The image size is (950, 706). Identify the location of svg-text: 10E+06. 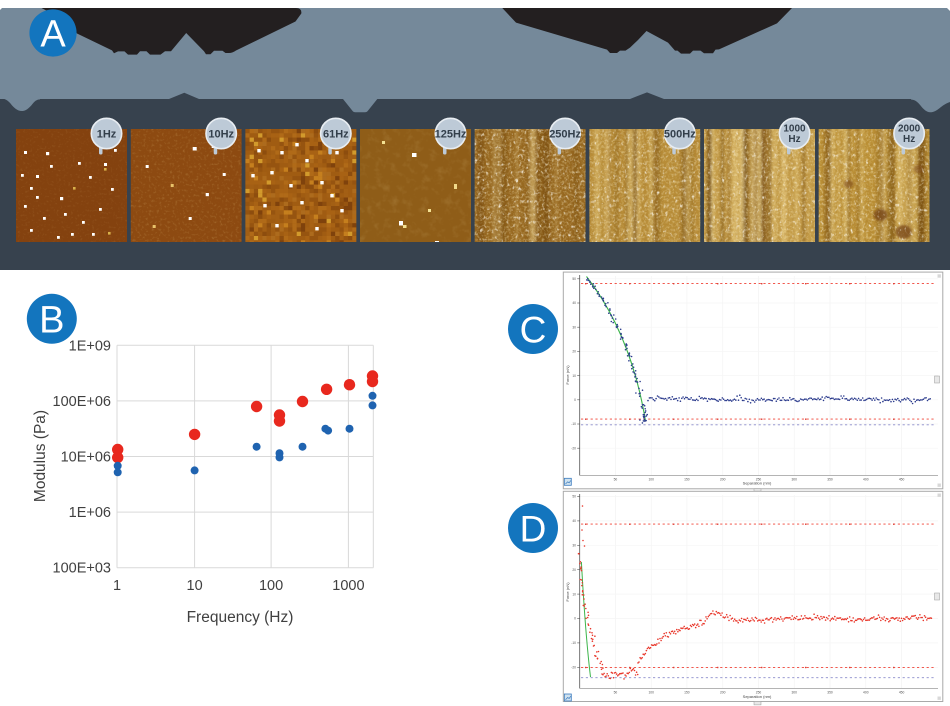
(86, 458).